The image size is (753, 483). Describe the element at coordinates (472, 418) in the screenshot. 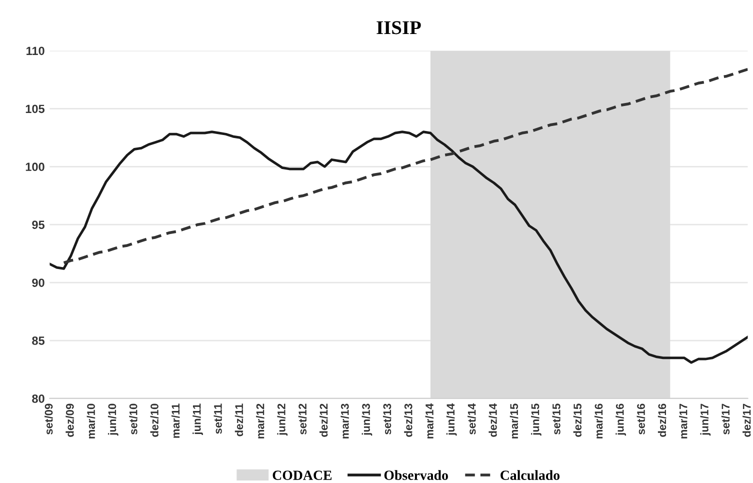

I see `x-tick-label: set/14` at that location.